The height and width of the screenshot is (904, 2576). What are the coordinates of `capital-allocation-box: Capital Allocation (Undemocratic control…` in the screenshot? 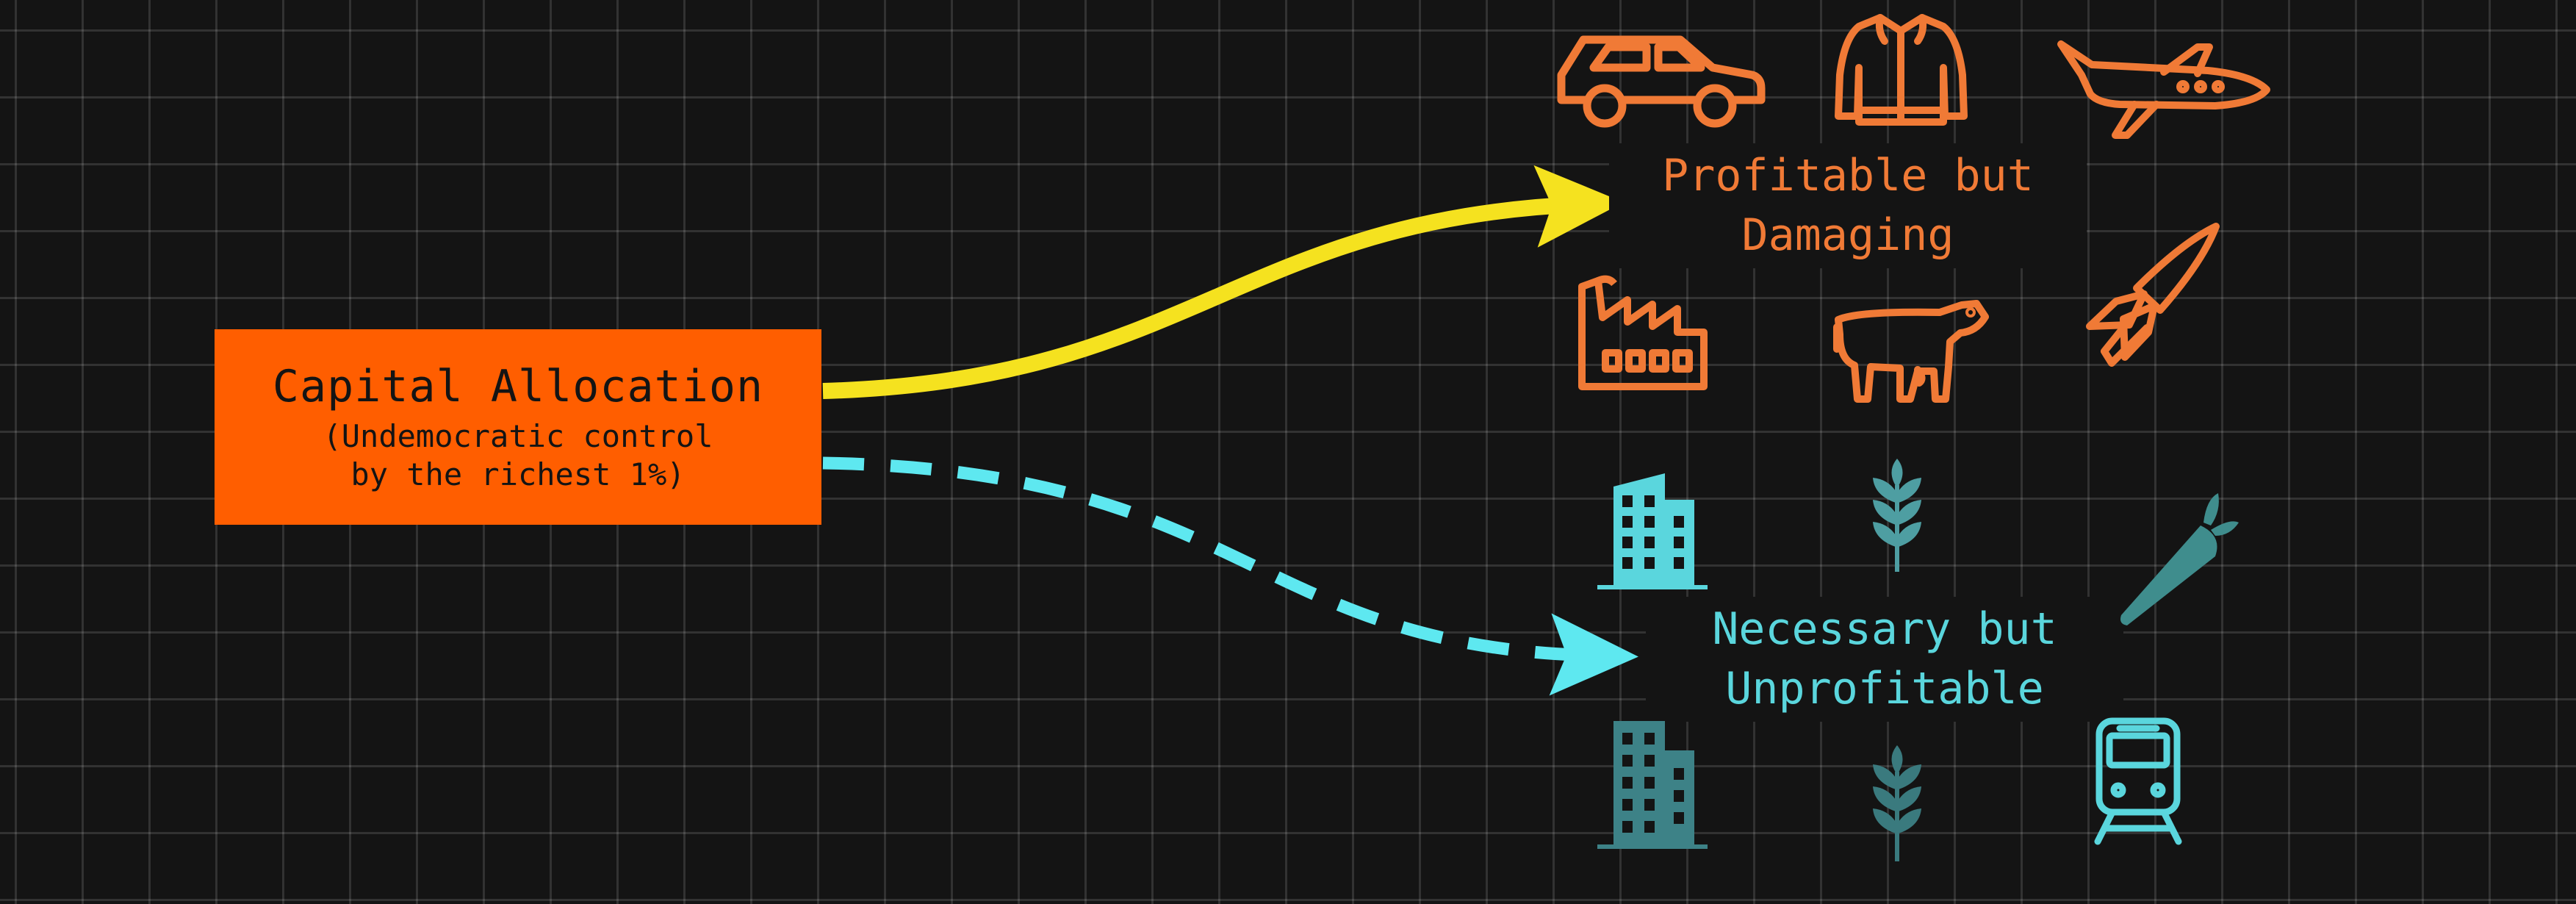 It's located at (518, 427).